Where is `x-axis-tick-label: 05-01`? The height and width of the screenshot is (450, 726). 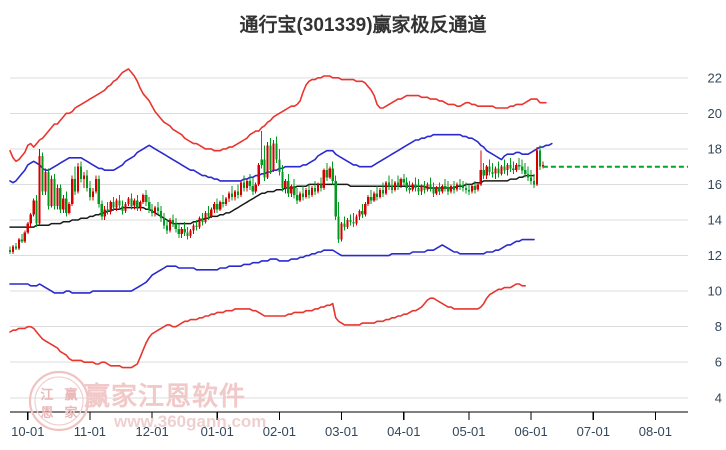
x-axis-tick-label: 05-01 is located at coordinates (468, 431).